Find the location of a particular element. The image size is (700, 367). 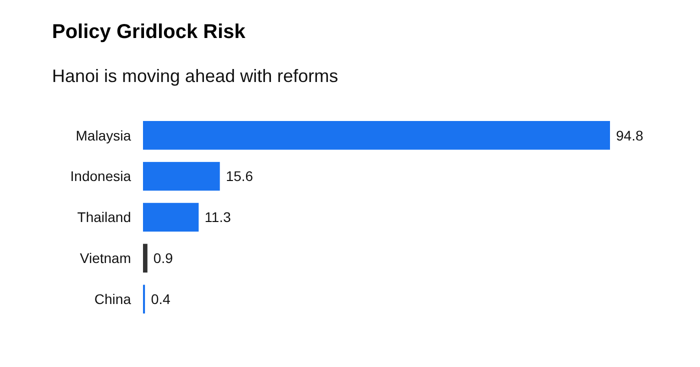

y-tick-label: Malaysia is located at coordinates (104, 135).